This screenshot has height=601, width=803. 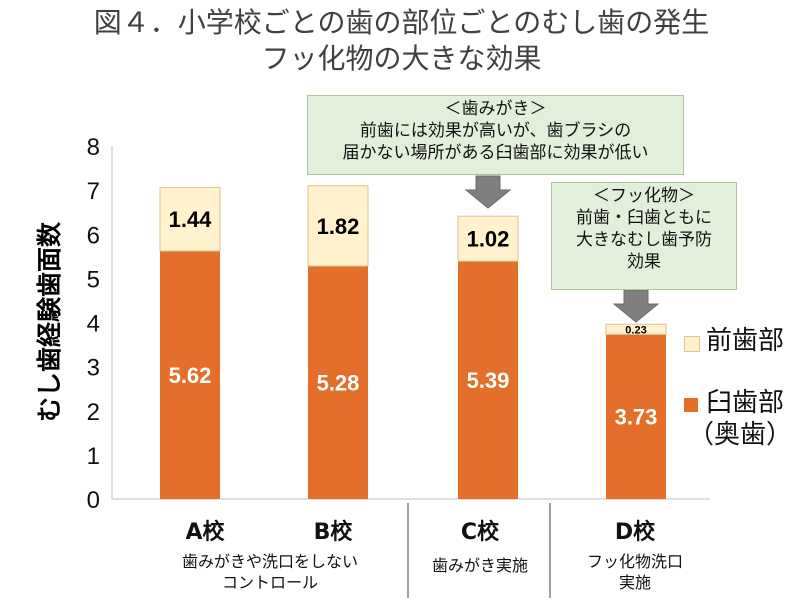 I want to click on category-sub-c-line1: 歯みがき実施, so click(x=479, y=565).